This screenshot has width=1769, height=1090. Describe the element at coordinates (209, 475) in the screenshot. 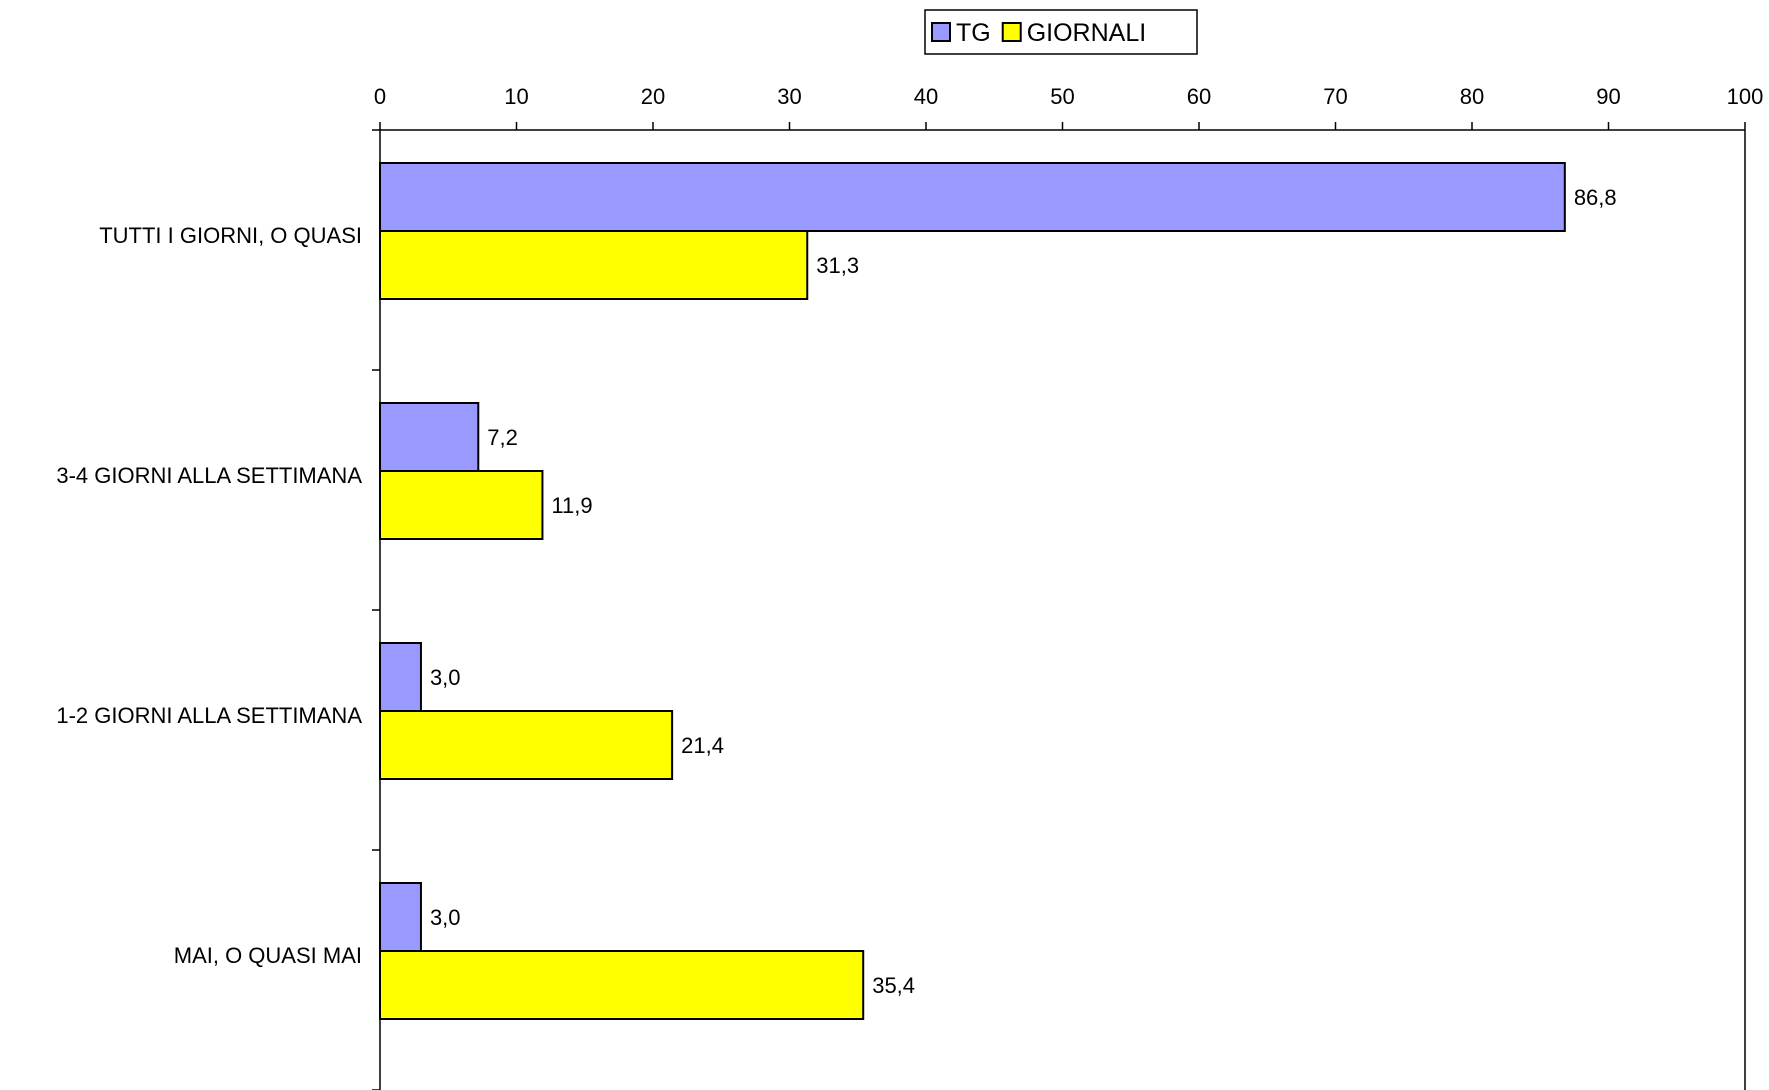

I see `category-label: 3-4 GIORNI ALLA SETTIMANA` at that location.